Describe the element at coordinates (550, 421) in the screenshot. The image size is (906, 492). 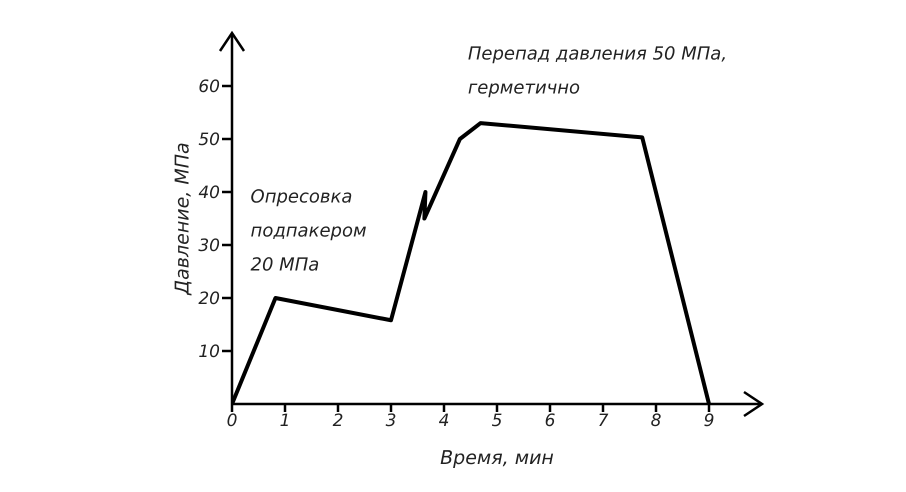
I see `x-tick-label: 6` at that location.